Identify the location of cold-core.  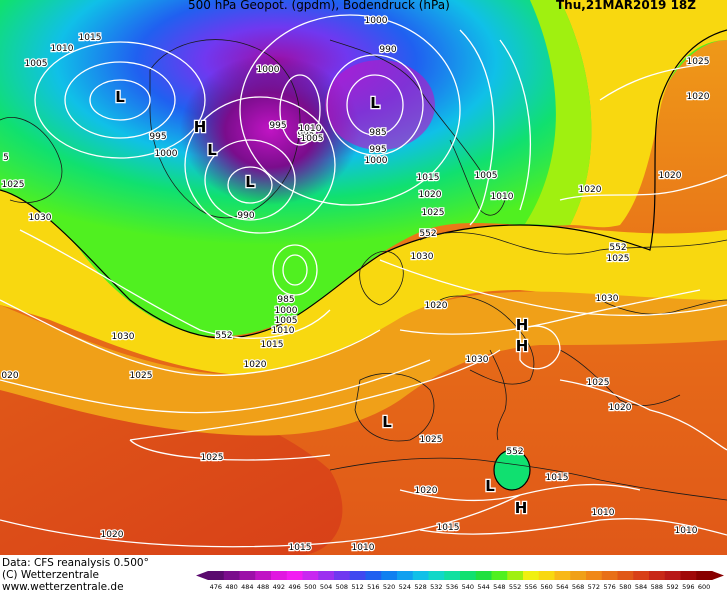
(270, 130).